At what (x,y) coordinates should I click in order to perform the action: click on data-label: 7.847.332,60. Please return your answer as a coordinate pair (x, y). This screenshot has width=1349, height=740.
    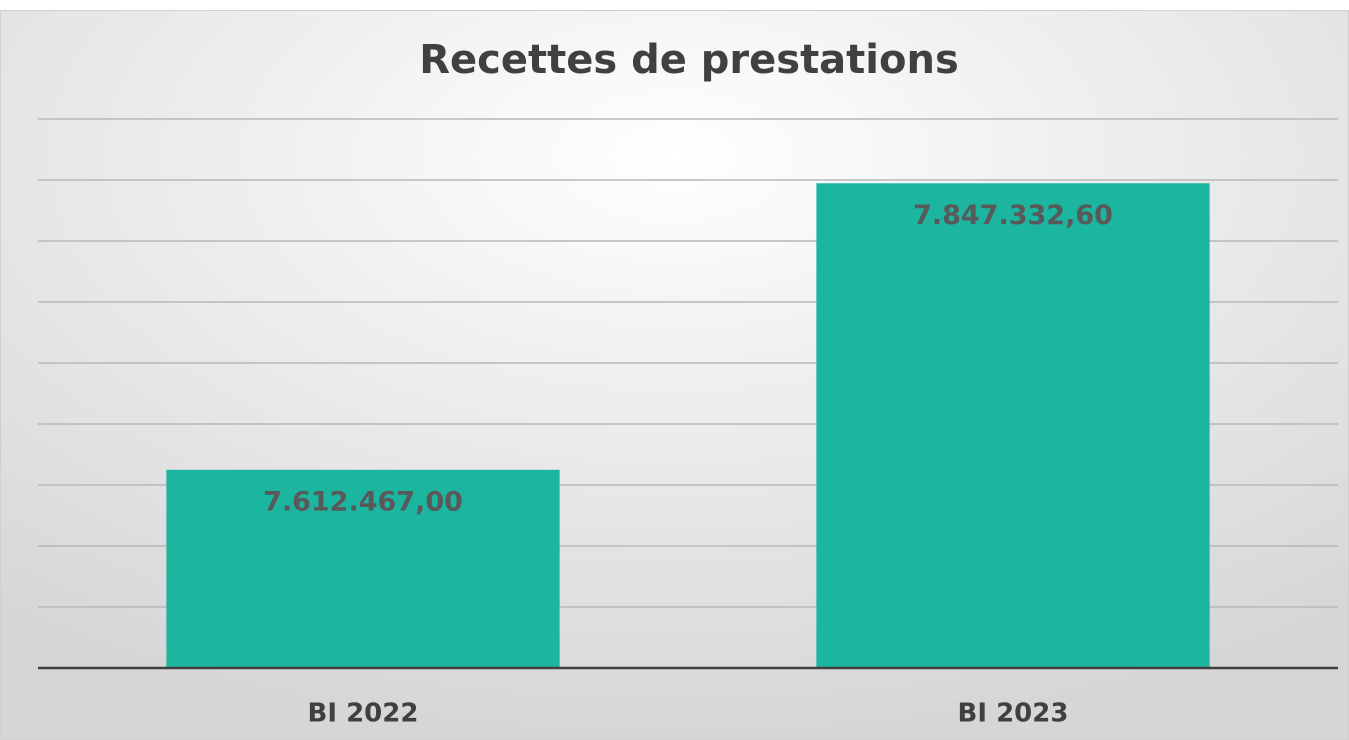
    Looking at the image, I should click on (1013, 215).